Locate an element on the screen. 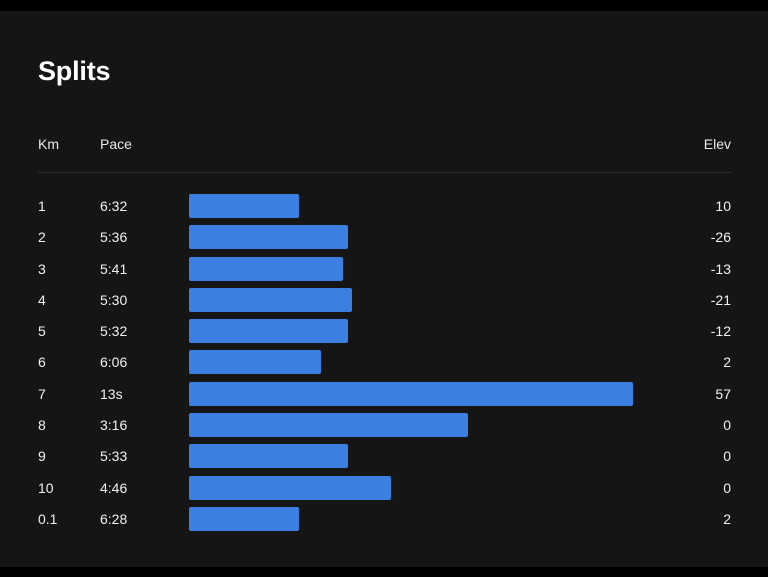 The height and width of the screenshot is (577, 768). column-header-km: Km is located at coordinates (48, 144).